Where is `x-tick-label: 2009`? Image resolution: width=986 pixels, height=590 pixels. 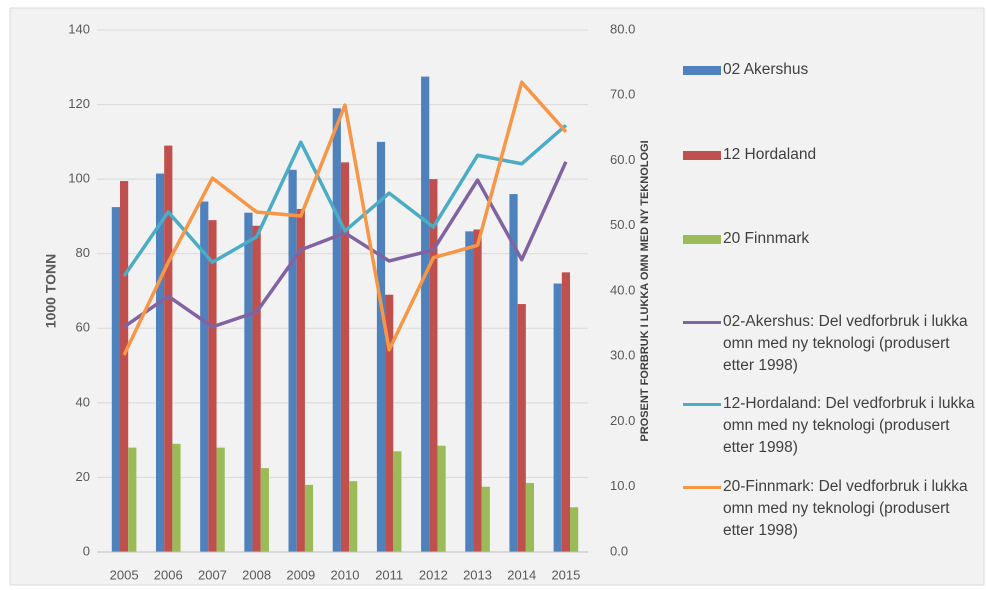 x-tick-label: 2009 is located at coordinates (300, 574).